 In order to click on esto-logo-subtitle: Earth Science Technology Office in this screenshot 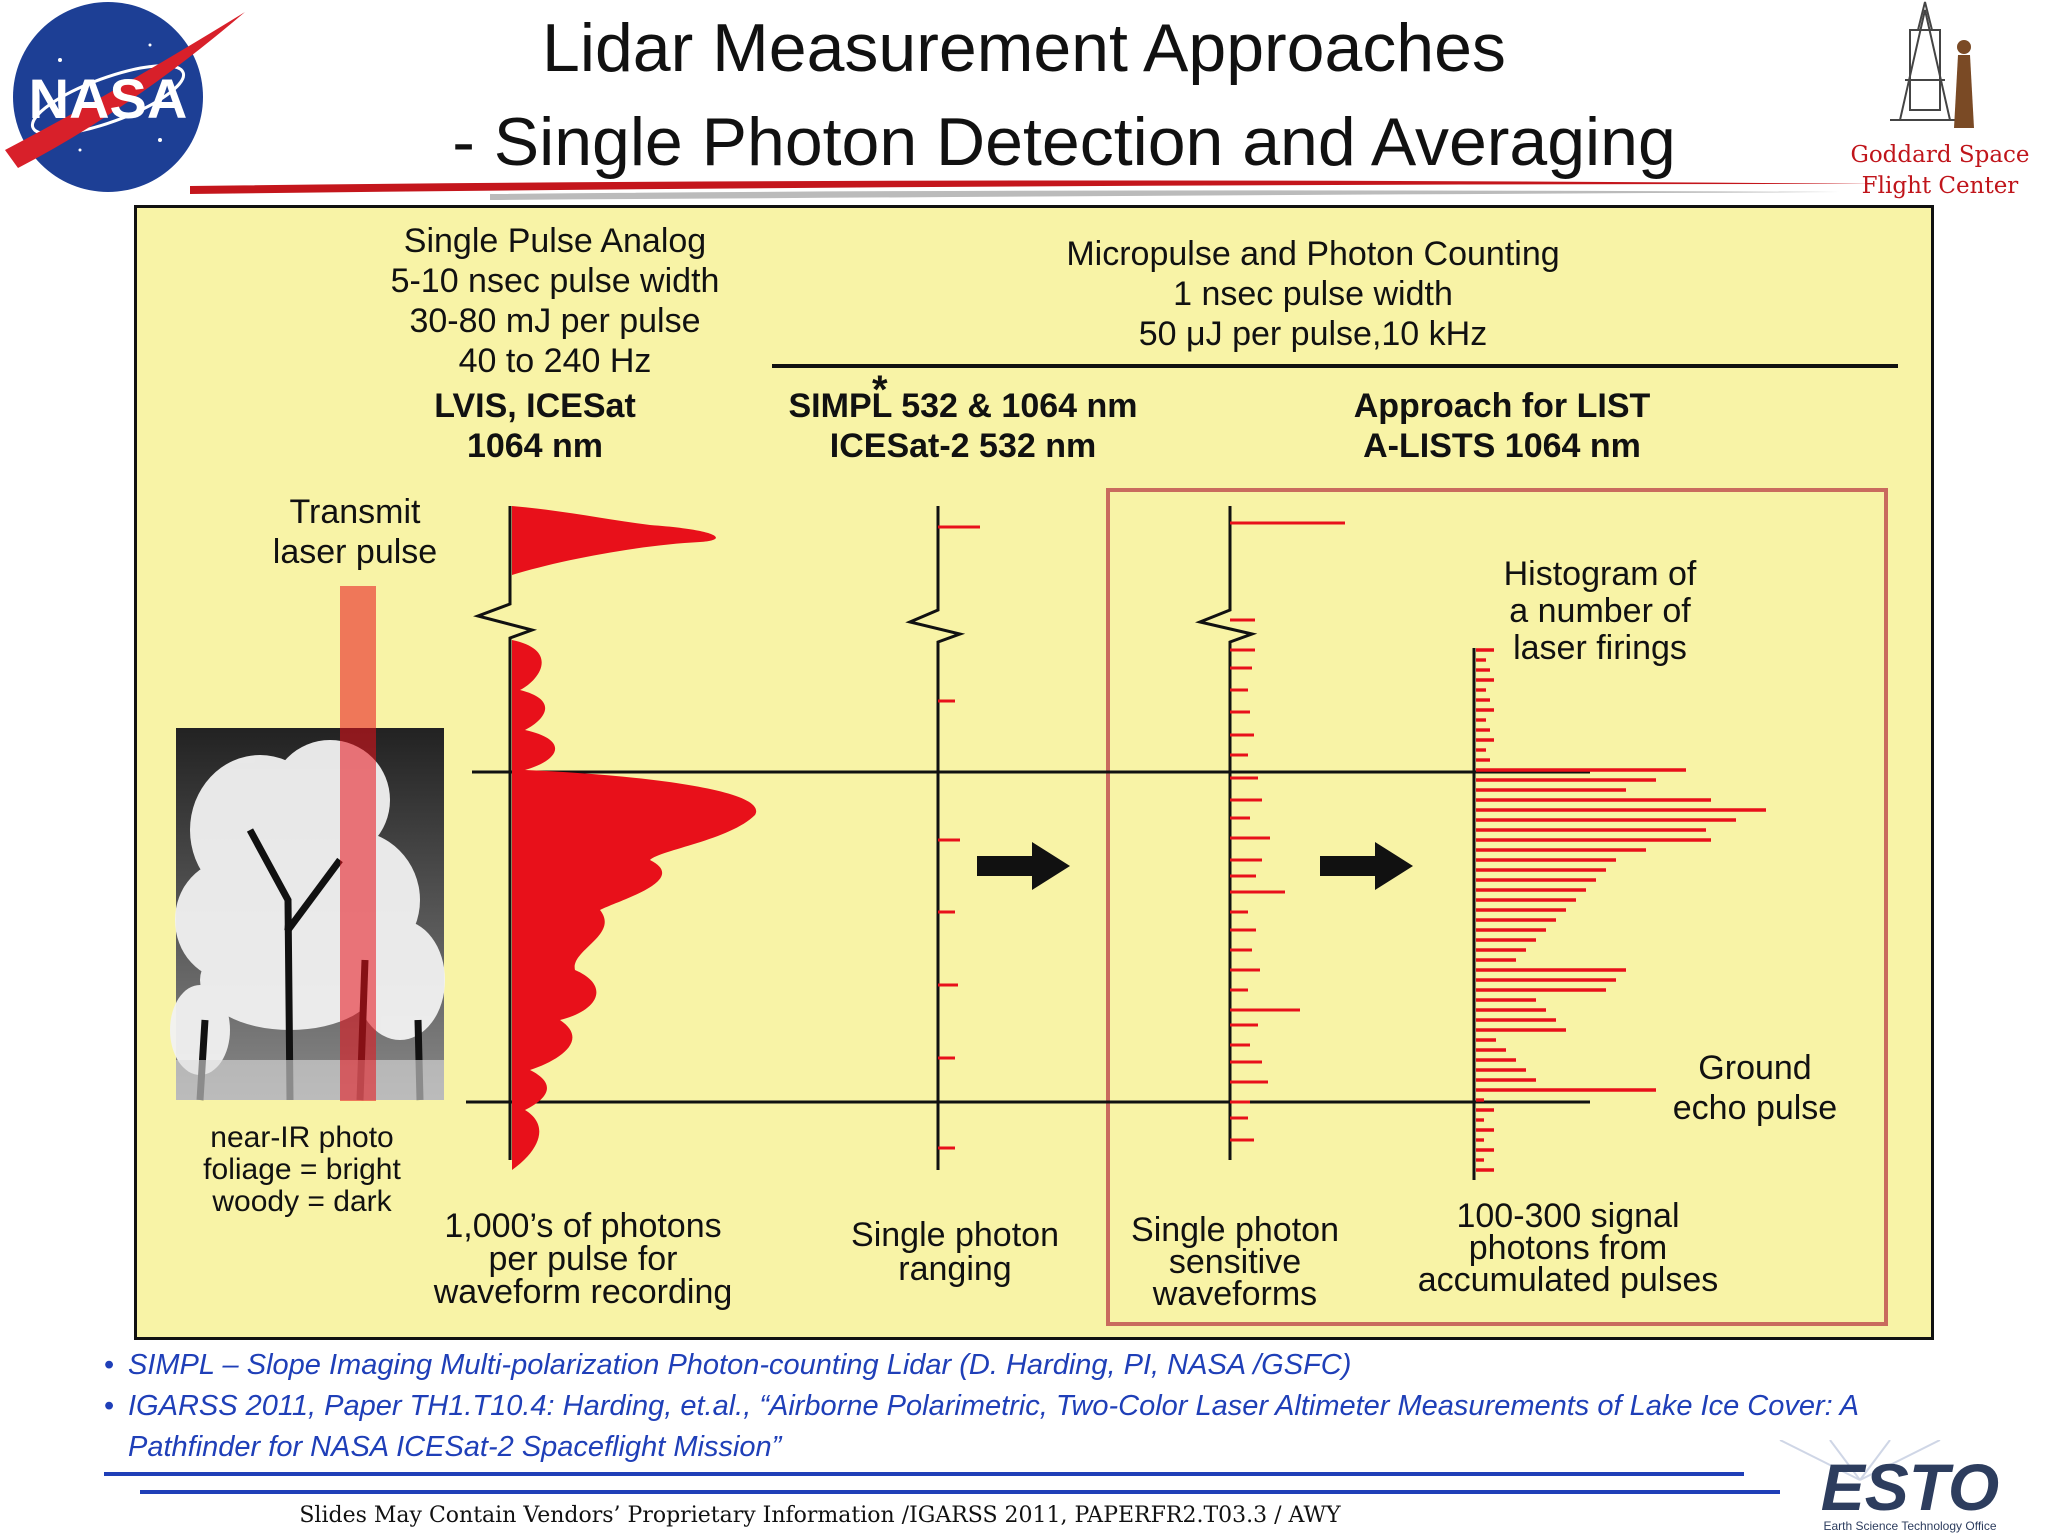, I will do `click(1910, 1526)`.